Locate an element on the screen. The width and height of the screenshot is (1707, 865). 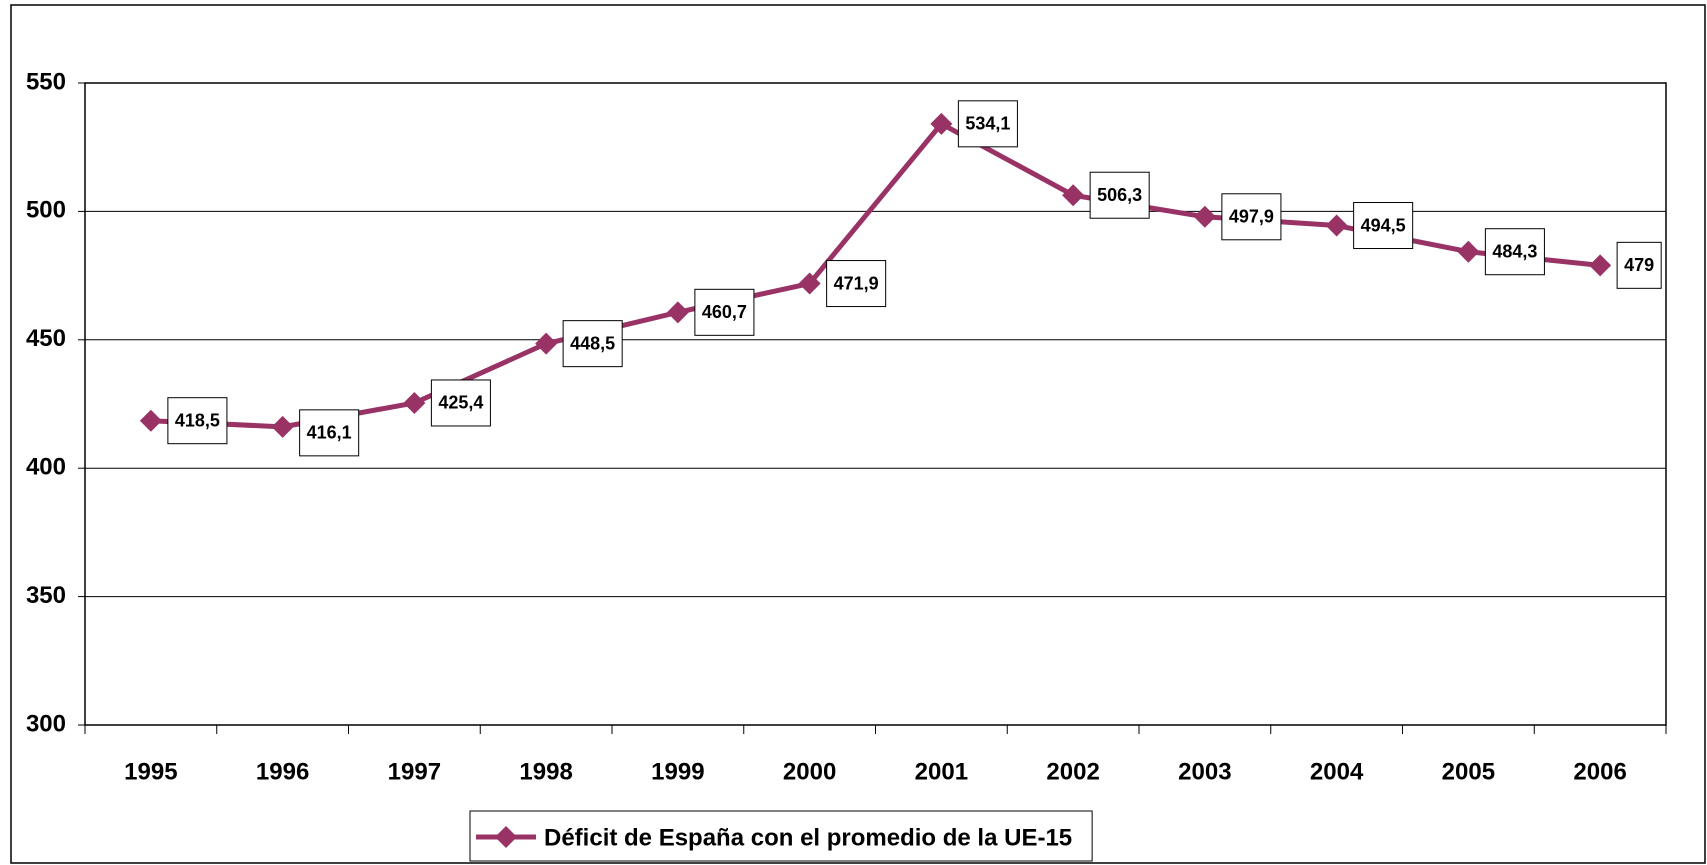
x-tick-label: 2000 is located at coordinates (809, 771).